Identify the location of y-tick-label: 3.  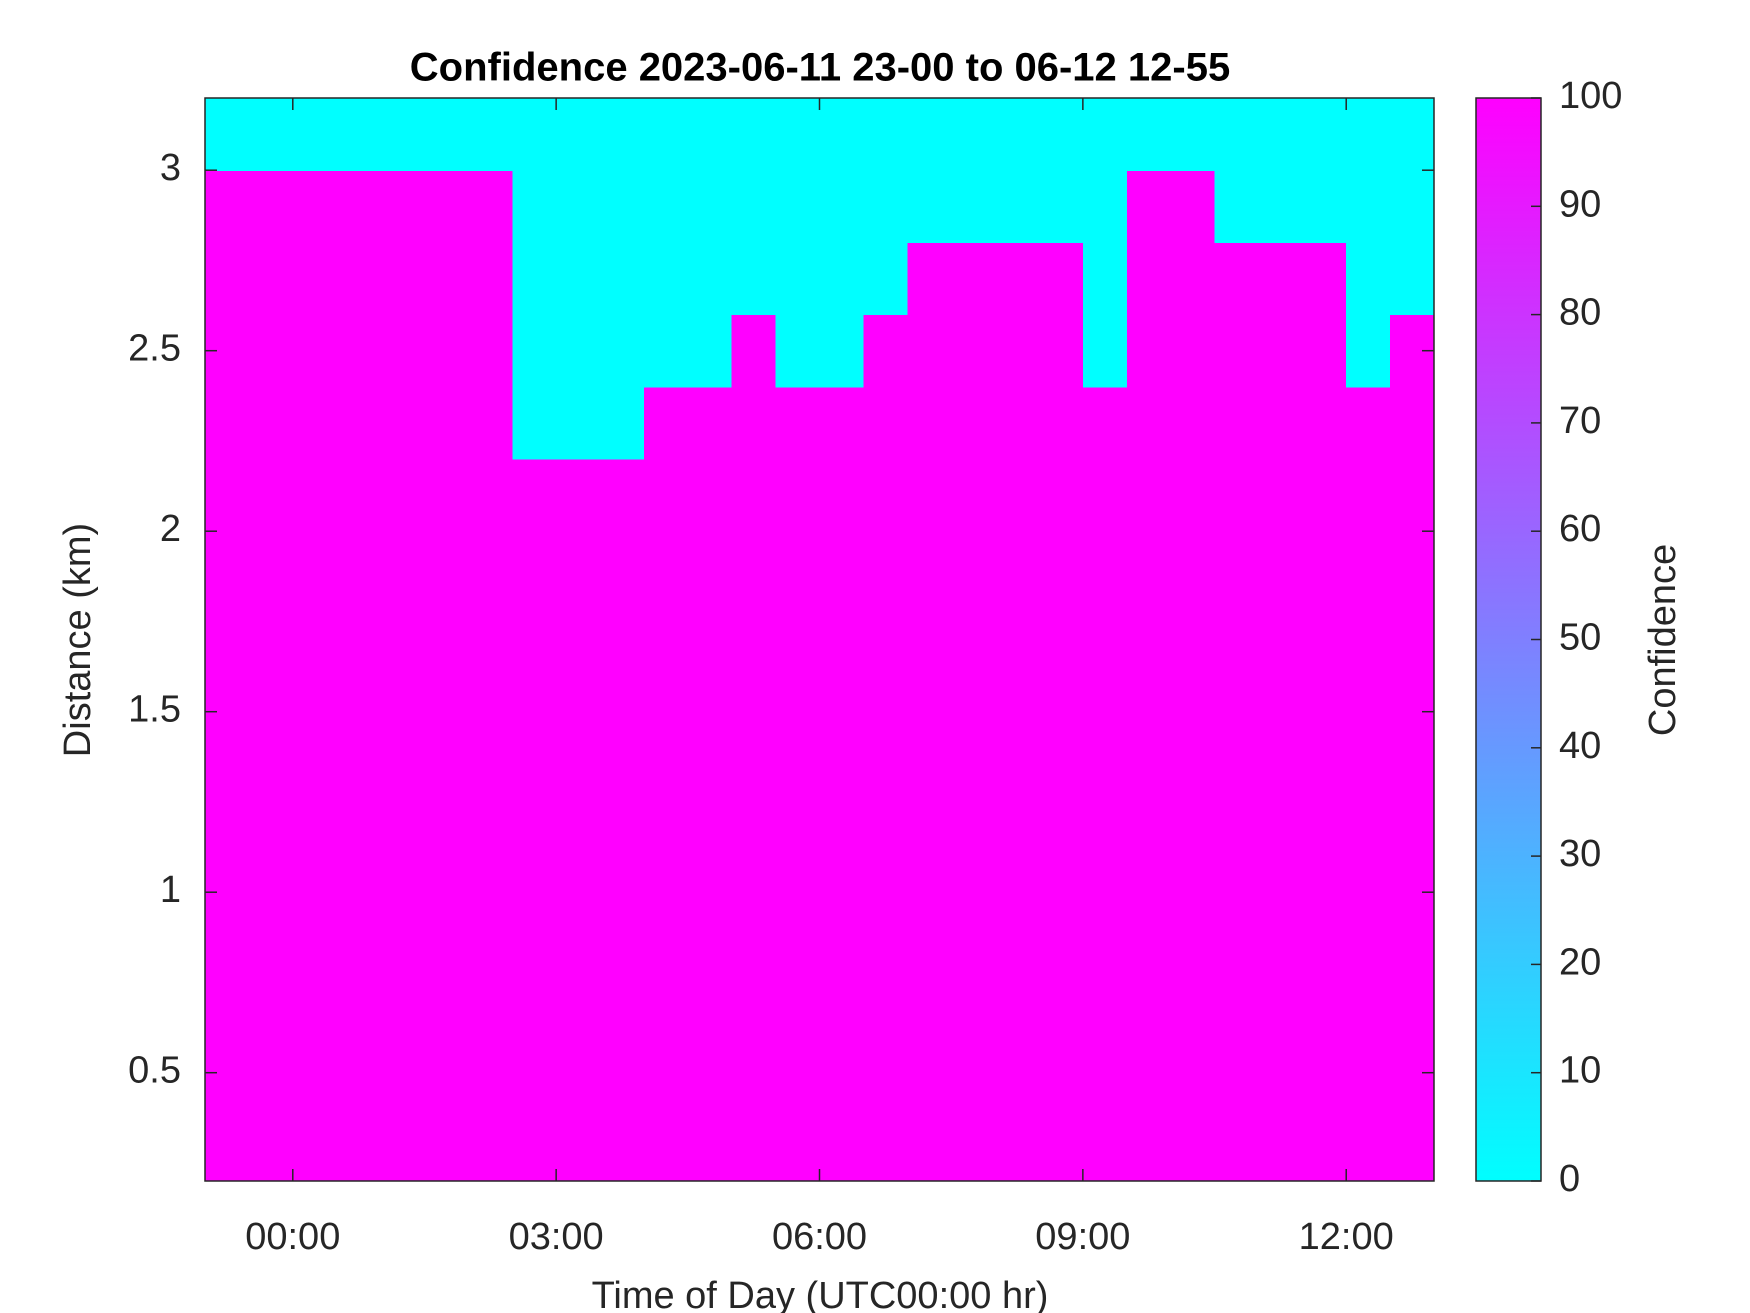
(170, 168).